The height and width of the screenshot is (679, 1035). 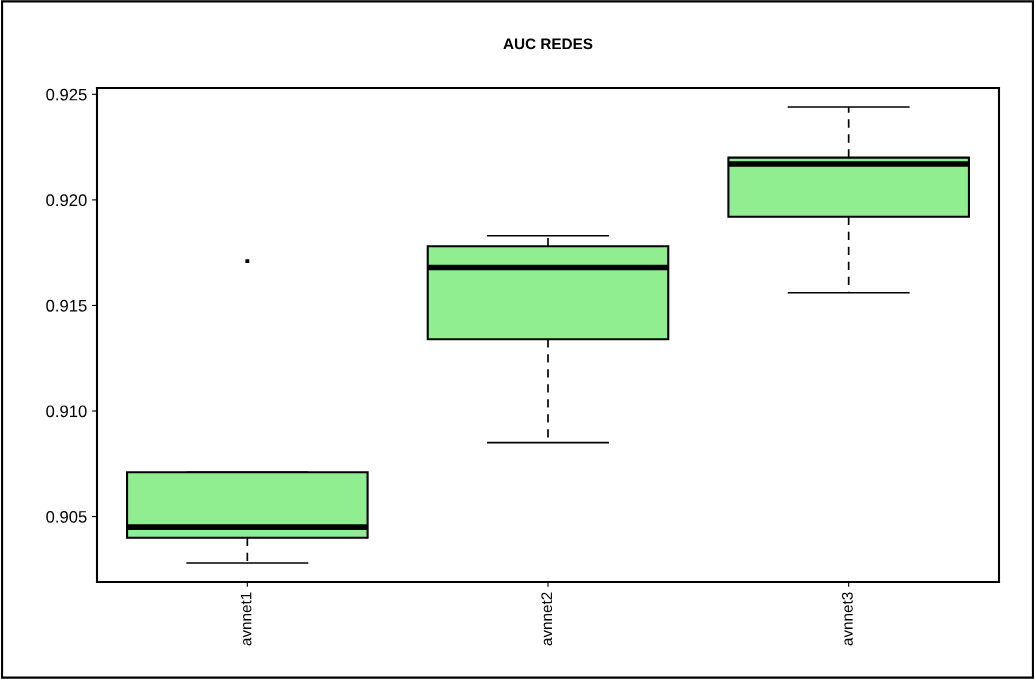 I want to click on y-tick-label: 0.920, so click(x=66, y=200).